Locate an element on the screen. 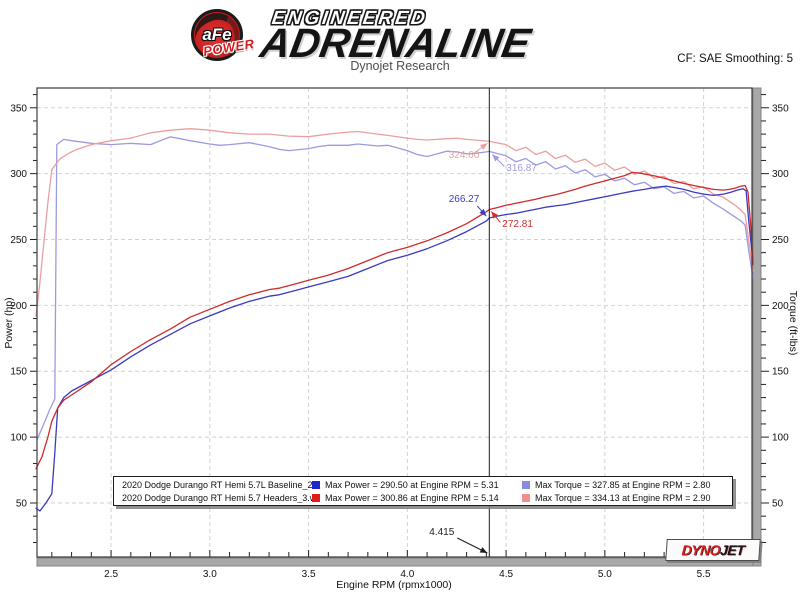 The width and height of the screenshot is (800, 600). cursor-value-headers-torque: 324.60 is located at coordinates (464, 156).